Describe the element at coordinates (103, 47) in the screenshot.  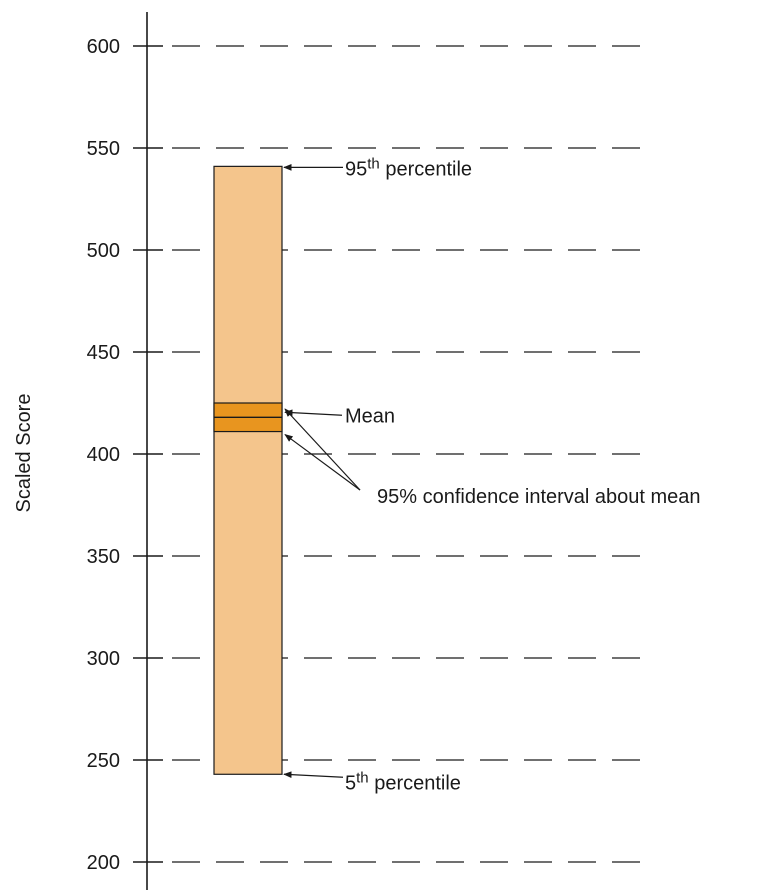
I see `y-tick-label: 600` at that location.